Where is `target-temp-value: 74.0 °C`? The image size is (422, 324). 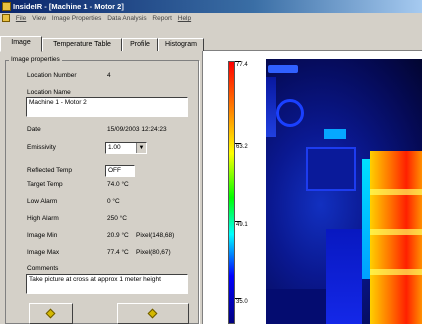 target-temp-value: 74.0 °C is located at coordinates (118, 184).